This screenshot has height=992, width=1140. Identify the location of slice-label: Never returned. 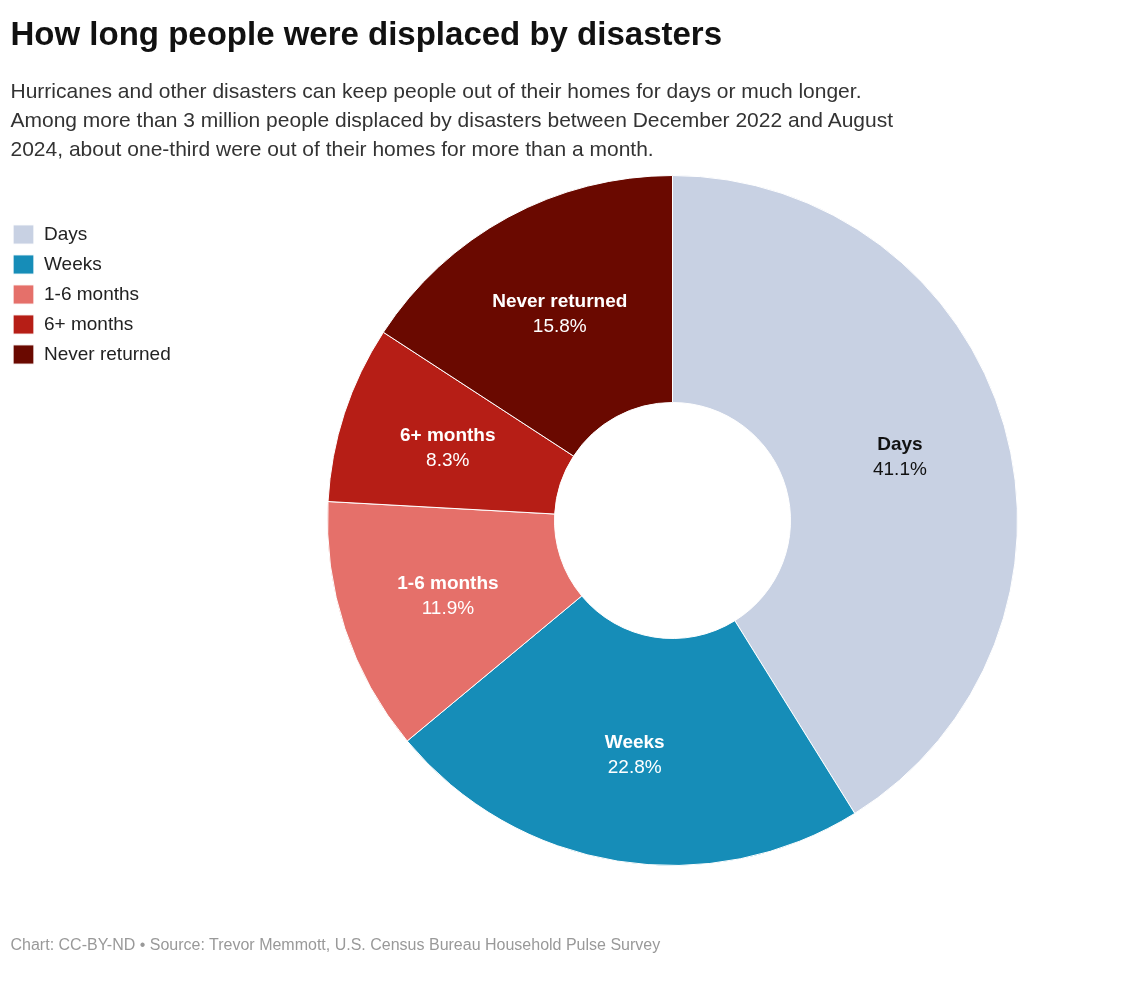
(560, 300).